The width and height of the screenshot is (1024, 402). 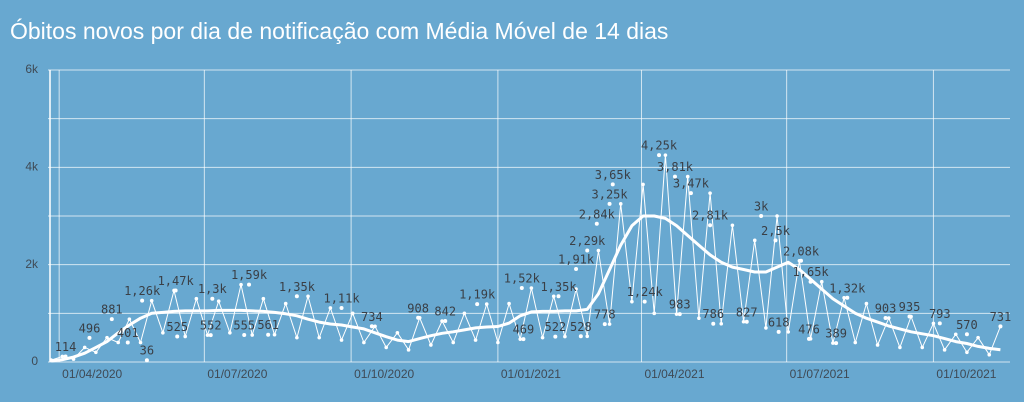 I want to click on data-label: 469, so click(x=524, y=330).